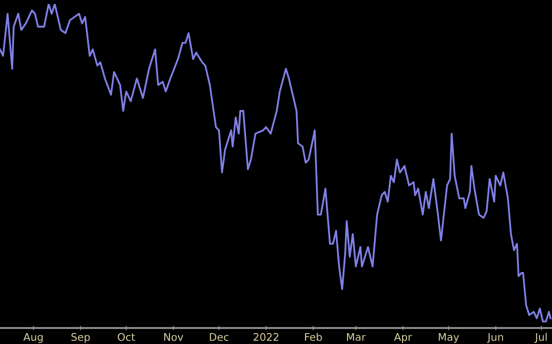 This screenshot has height=344, width=552. What do you see at coordinates (313, 336) in the screenshot?
I see `x-tick-label: Feb` at bounding box center [313, 336].